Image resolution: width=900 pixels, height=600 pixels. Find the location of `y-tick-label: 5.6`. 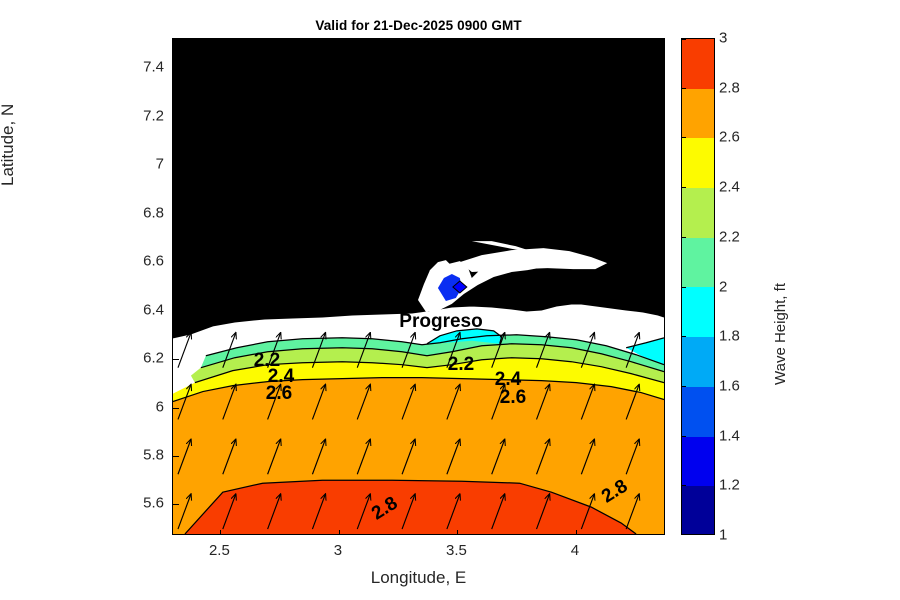

y-tick-label: 5.6 is located at coordinates (153, 503).